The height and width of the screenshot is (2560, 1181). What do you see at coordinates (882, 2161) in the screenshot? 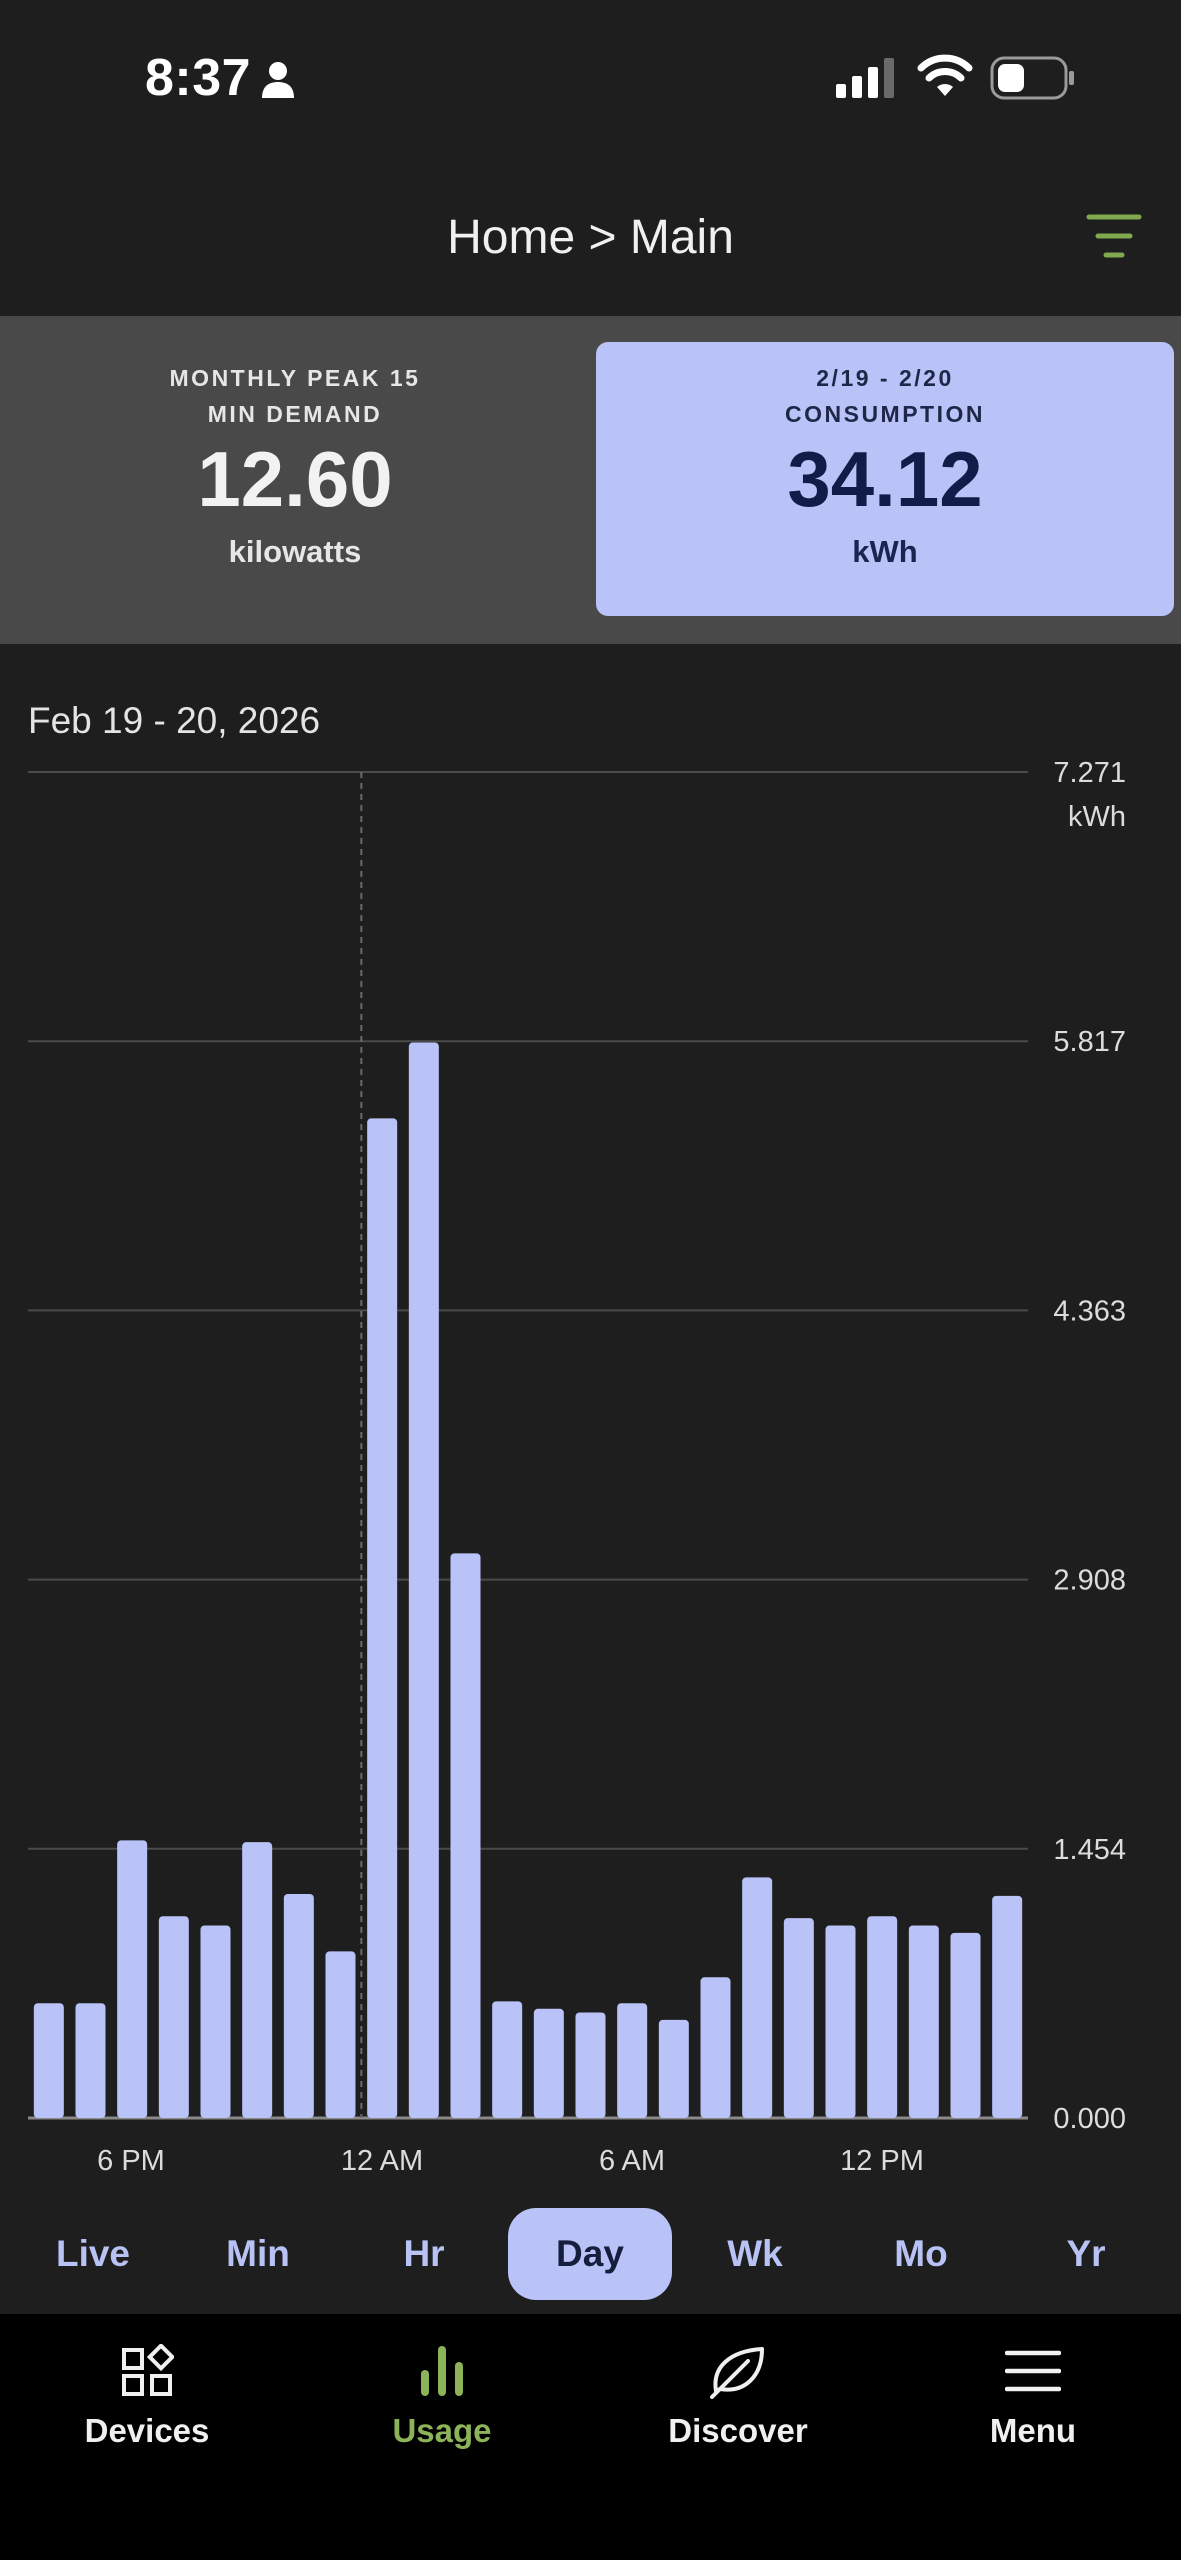
I see `x-tick-label: 12 PM` at bounding box center [882, 2161].